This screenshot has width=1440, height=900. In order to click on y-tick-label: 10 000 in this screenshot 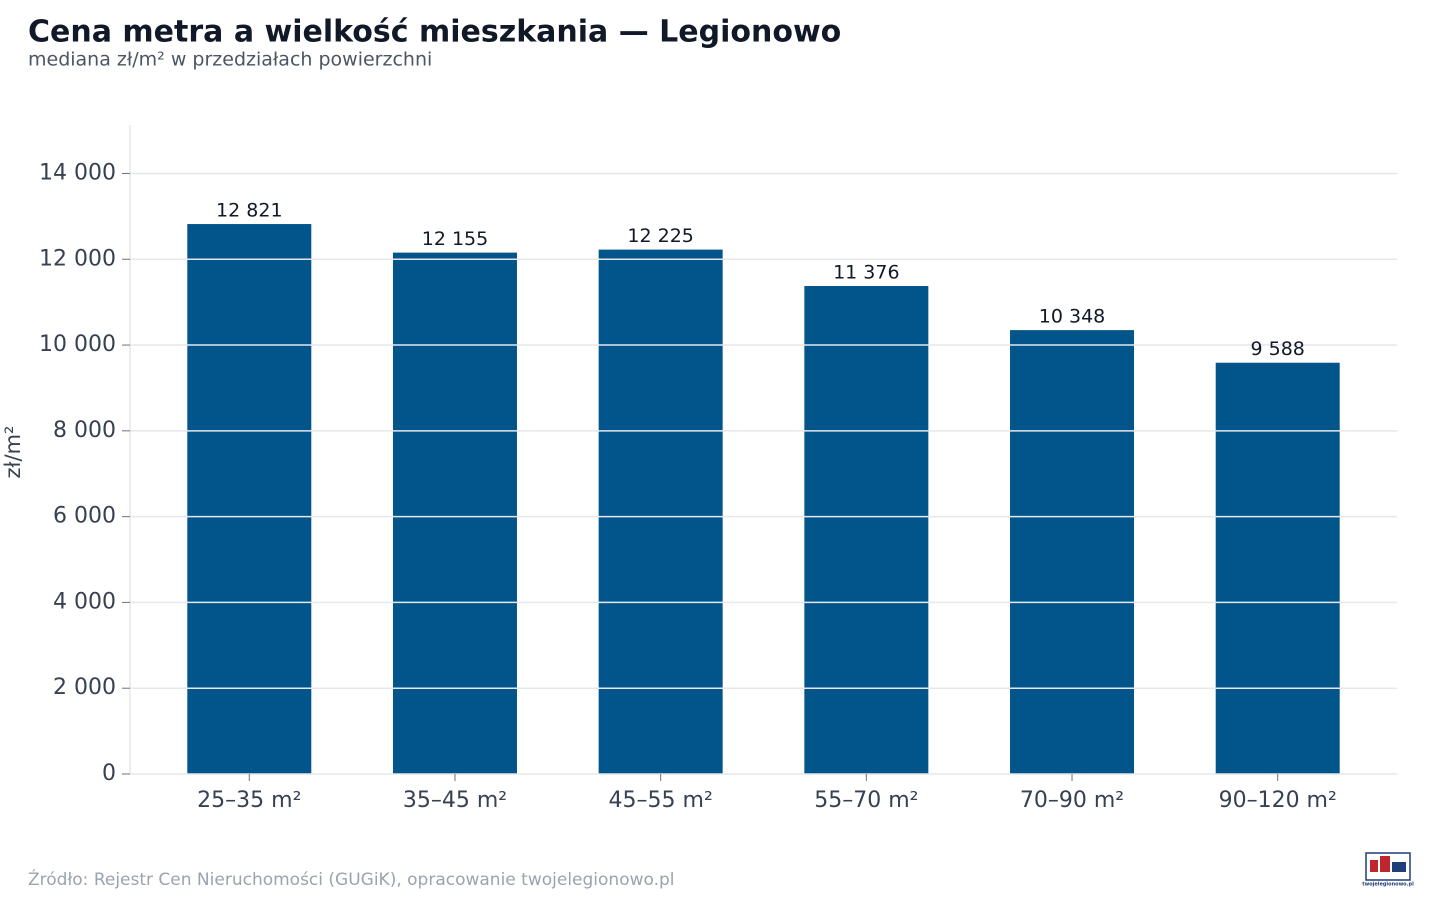, I will do `click(77, 344)`.